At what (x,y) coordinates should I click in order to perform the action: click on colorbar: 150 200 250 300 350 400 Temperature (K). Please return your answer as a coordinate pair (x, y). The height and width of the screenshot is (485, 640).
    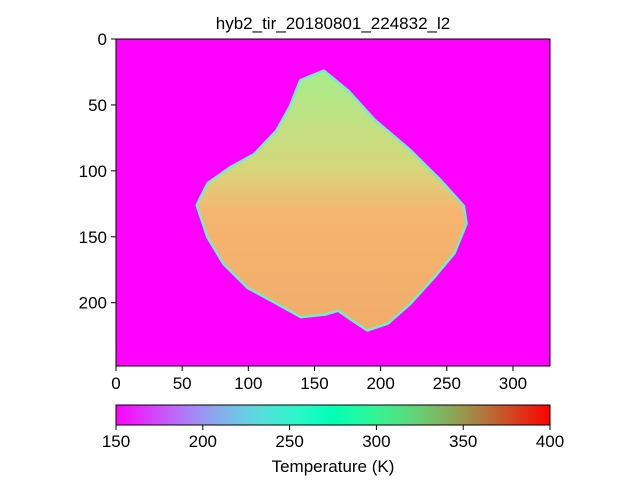
    Looking at the image, I should click on (333, 440).